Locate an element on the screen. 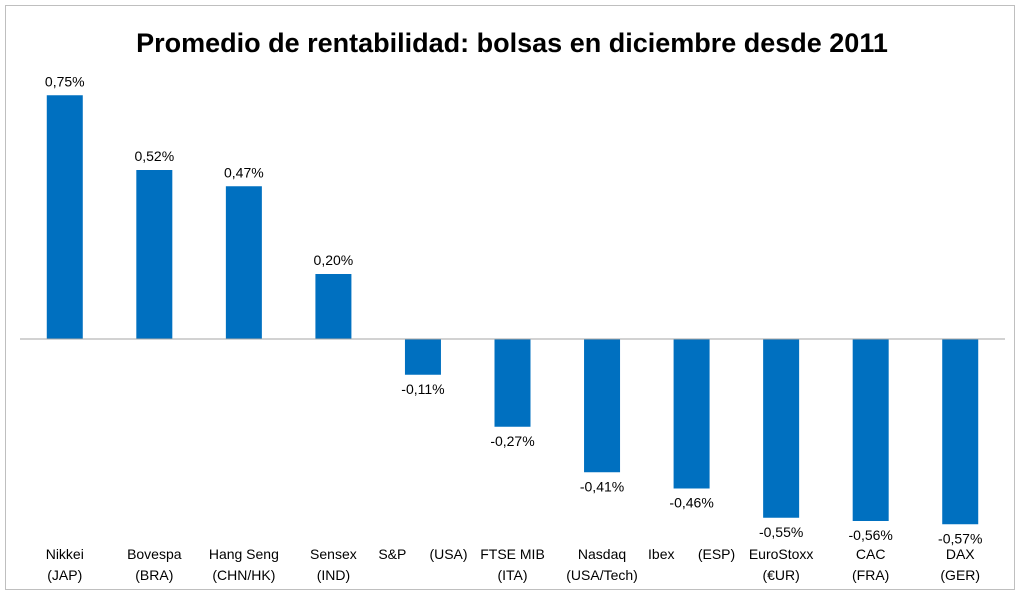 The image size is (1024, 596). data-label-5: -0,27% is located at coordinates (512, 441).